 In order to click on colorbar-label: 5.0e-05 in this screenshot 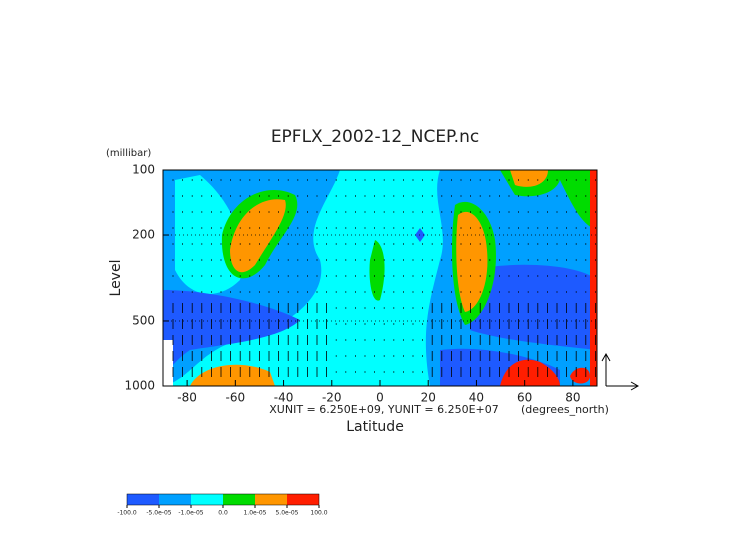, I will do `click(286, 513)`.